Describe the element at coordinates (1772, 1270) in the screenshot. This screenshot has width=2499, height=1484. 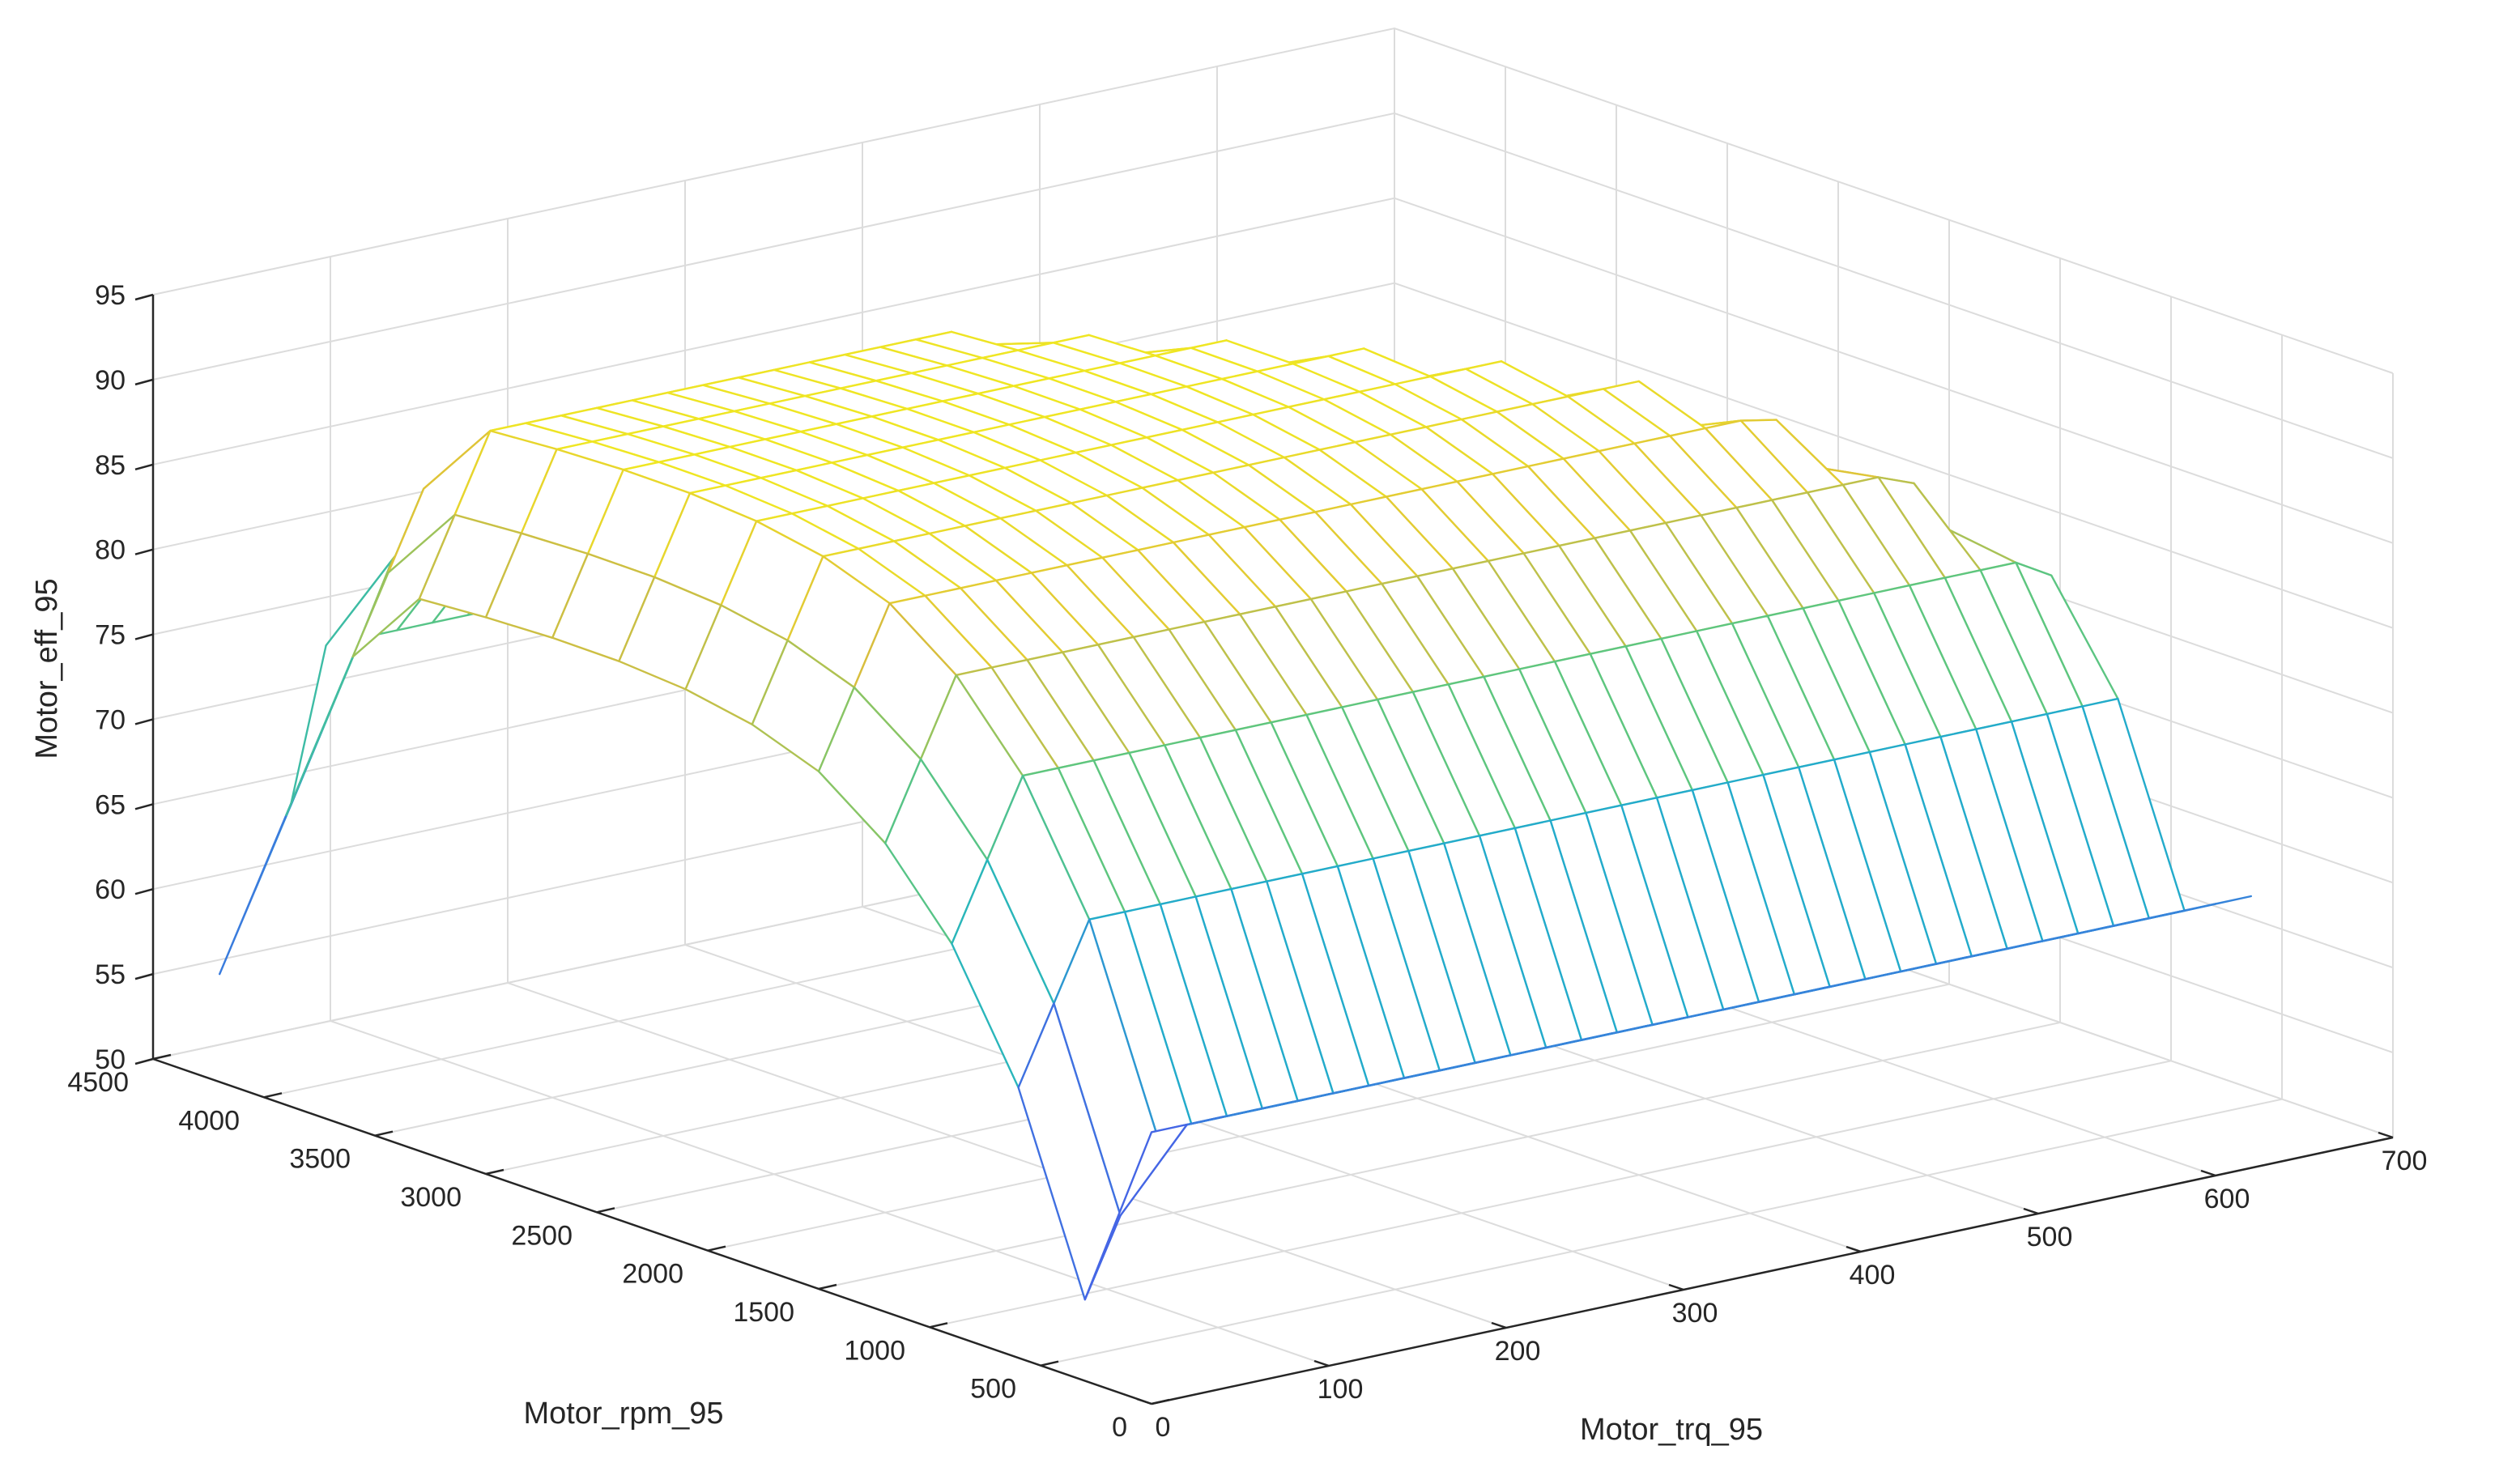
I see `x-axis-line` at that location.